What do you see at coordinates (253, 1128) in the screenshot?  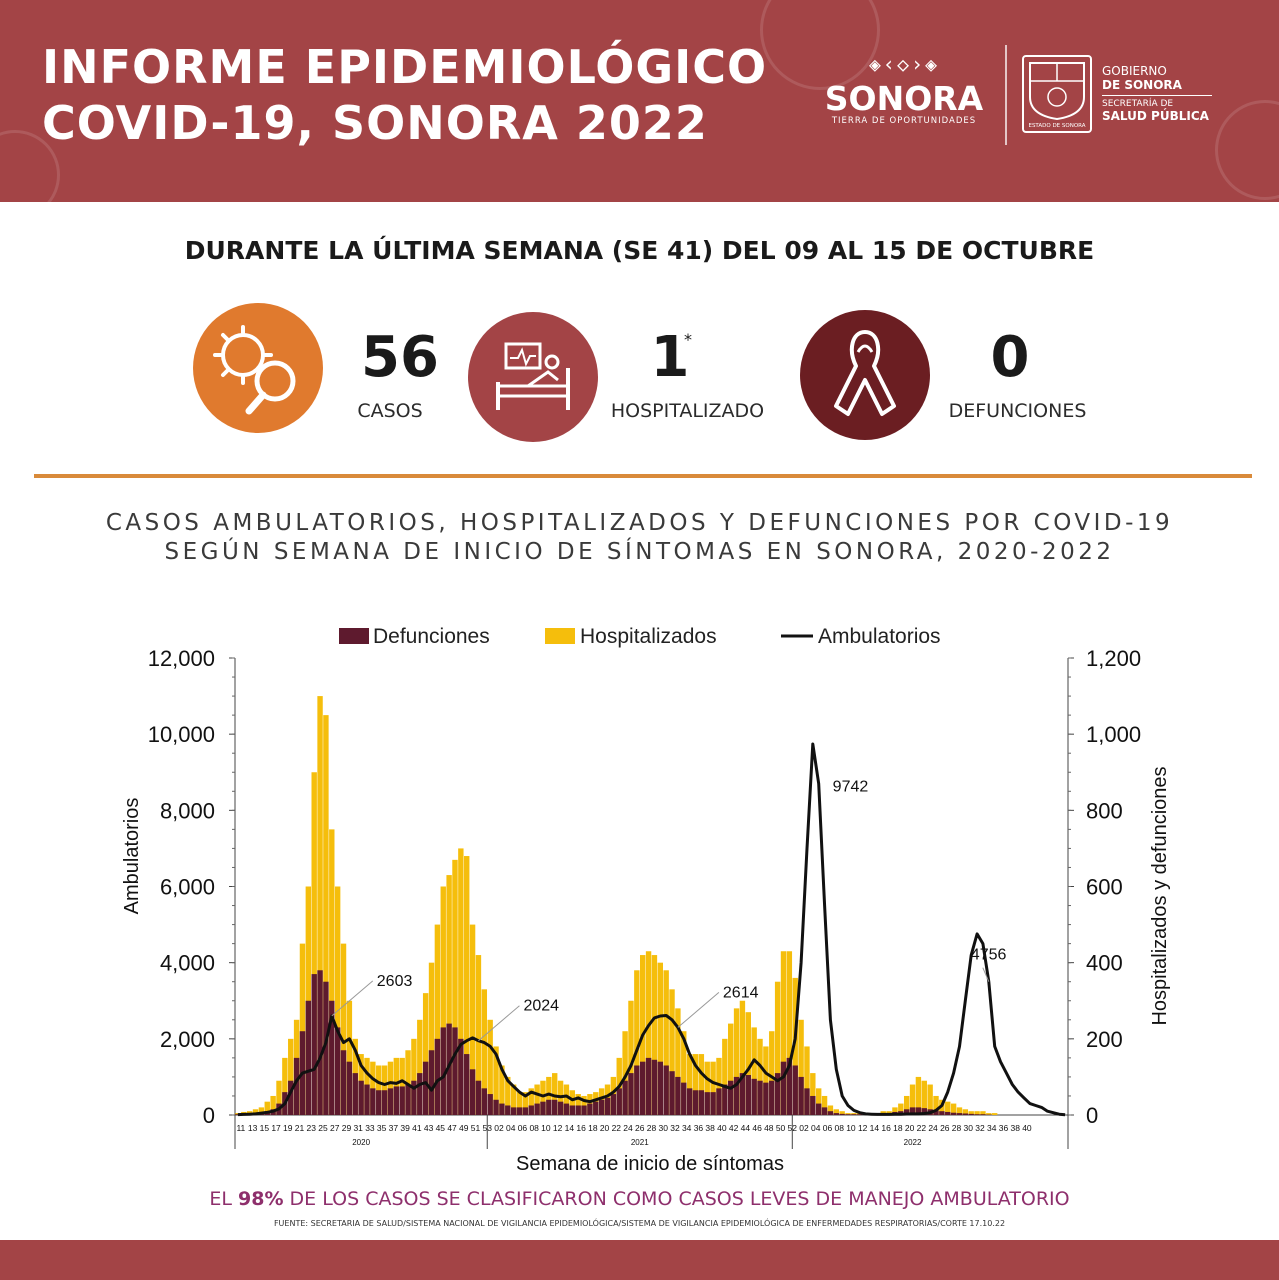 I see `x-tick-label: 13` at bounding box center [253, 1128].